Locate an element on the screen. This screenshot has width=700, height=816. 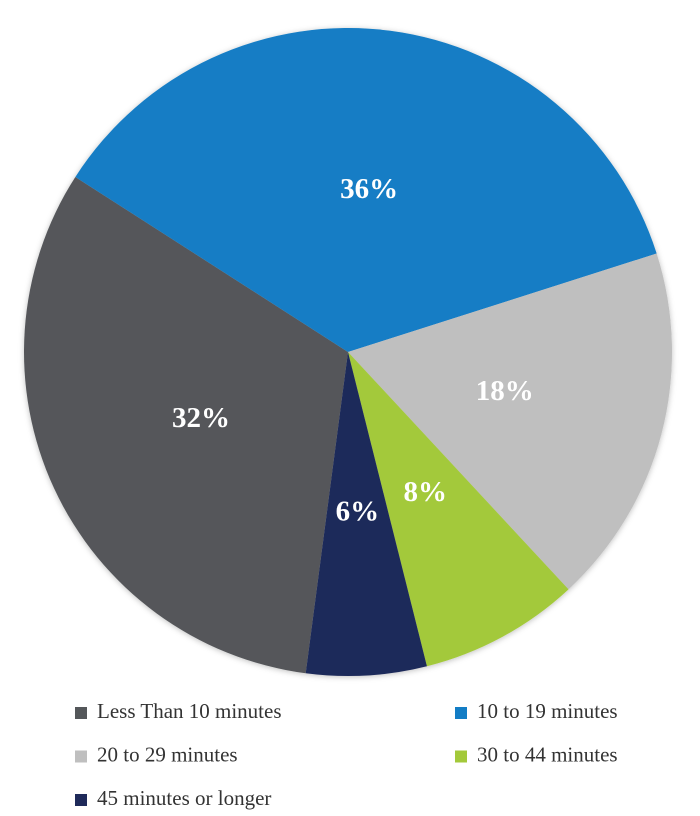
value-label: 32% is located at coordinates (201, 418).